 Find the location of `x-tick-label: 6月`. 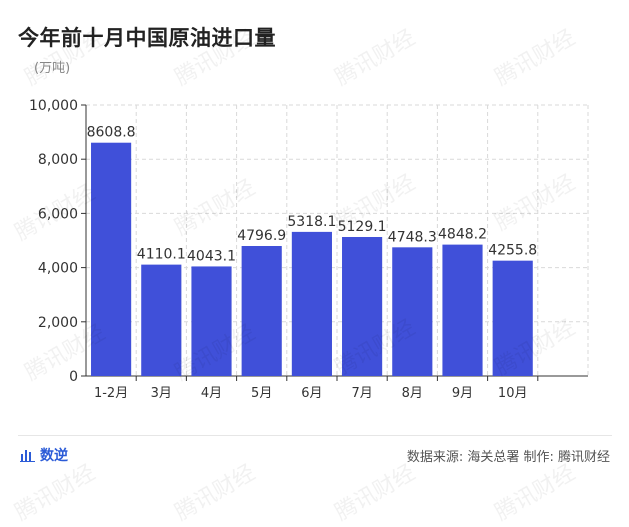

x-tick-label: 6月 is located at coordinates (311, 393).